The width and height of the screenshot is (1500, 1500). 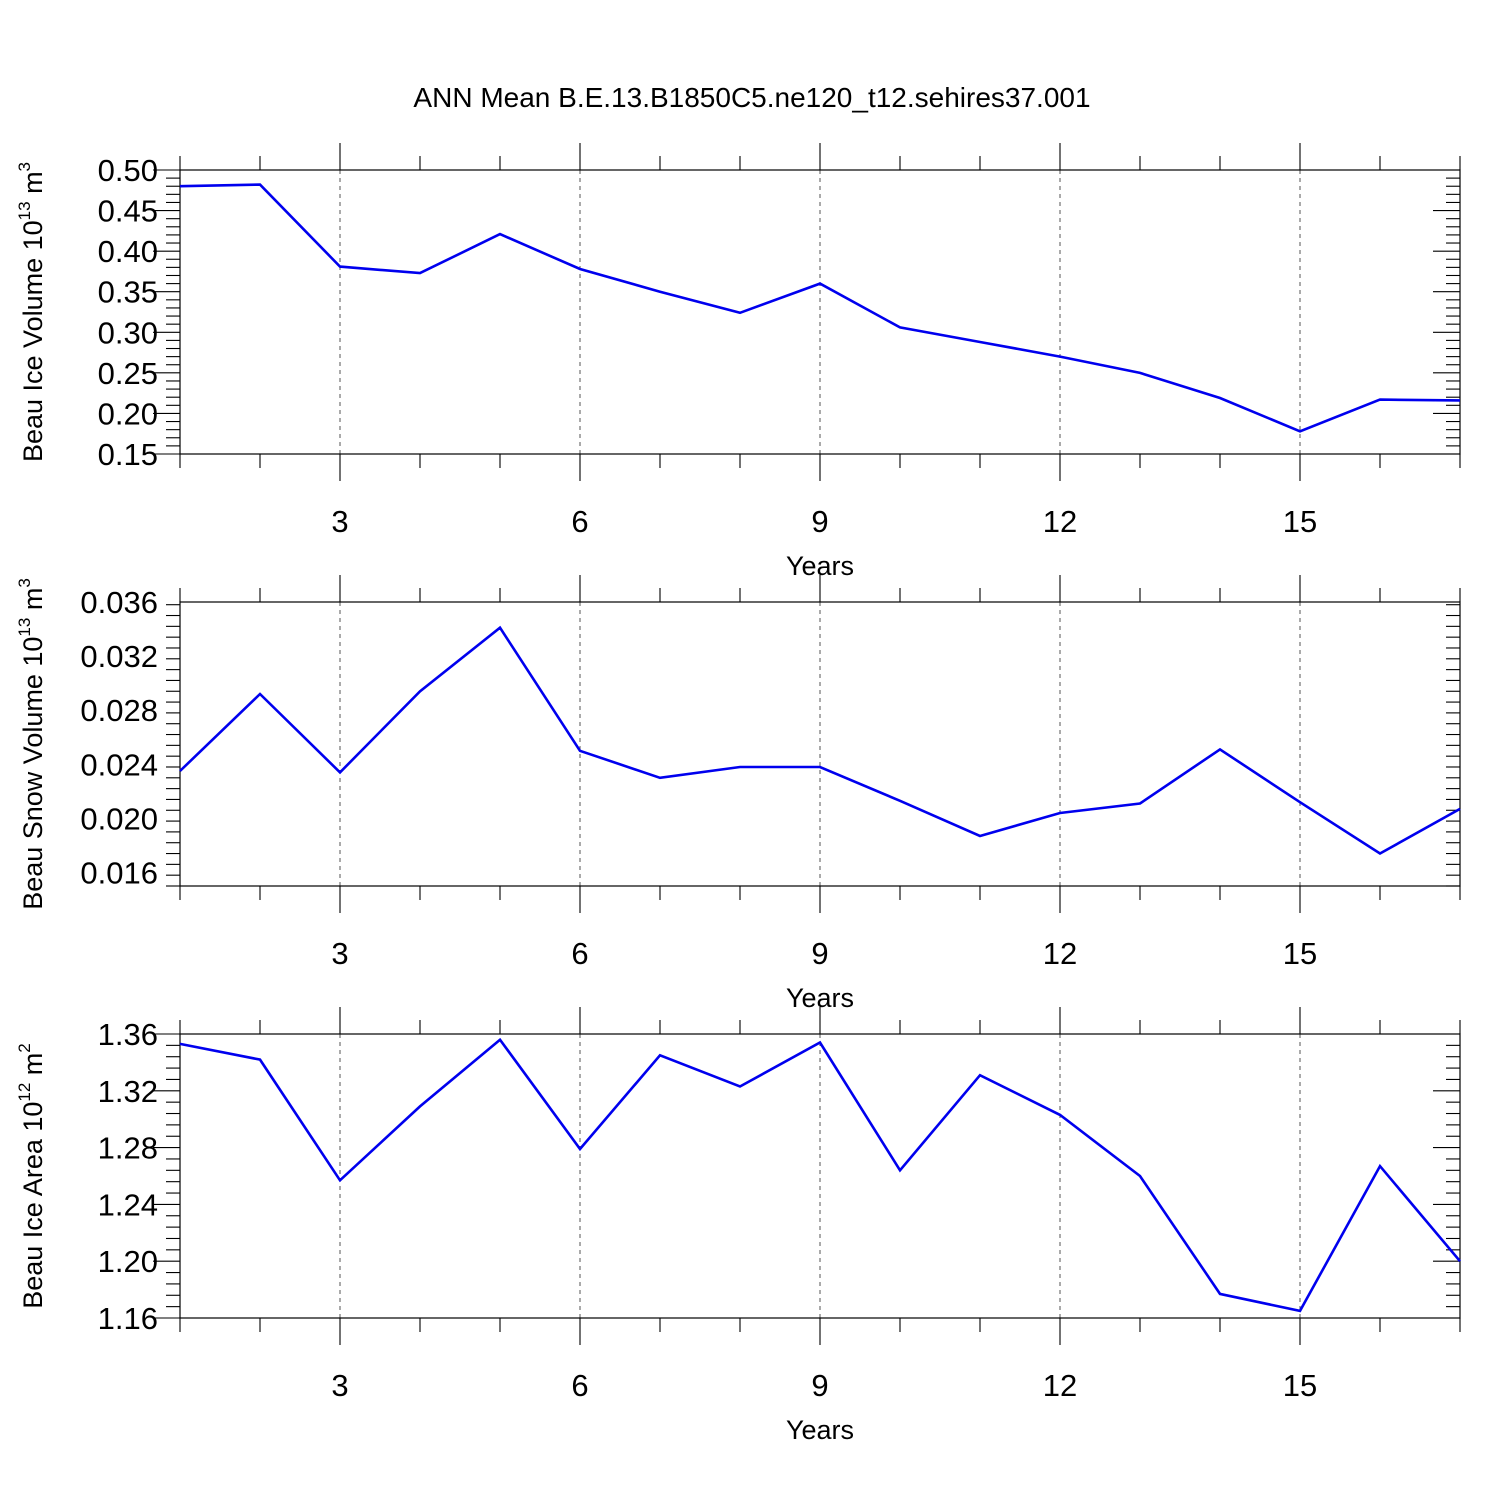 I want to click on y-tick-label: 0.45, so click(x=128, y=211).